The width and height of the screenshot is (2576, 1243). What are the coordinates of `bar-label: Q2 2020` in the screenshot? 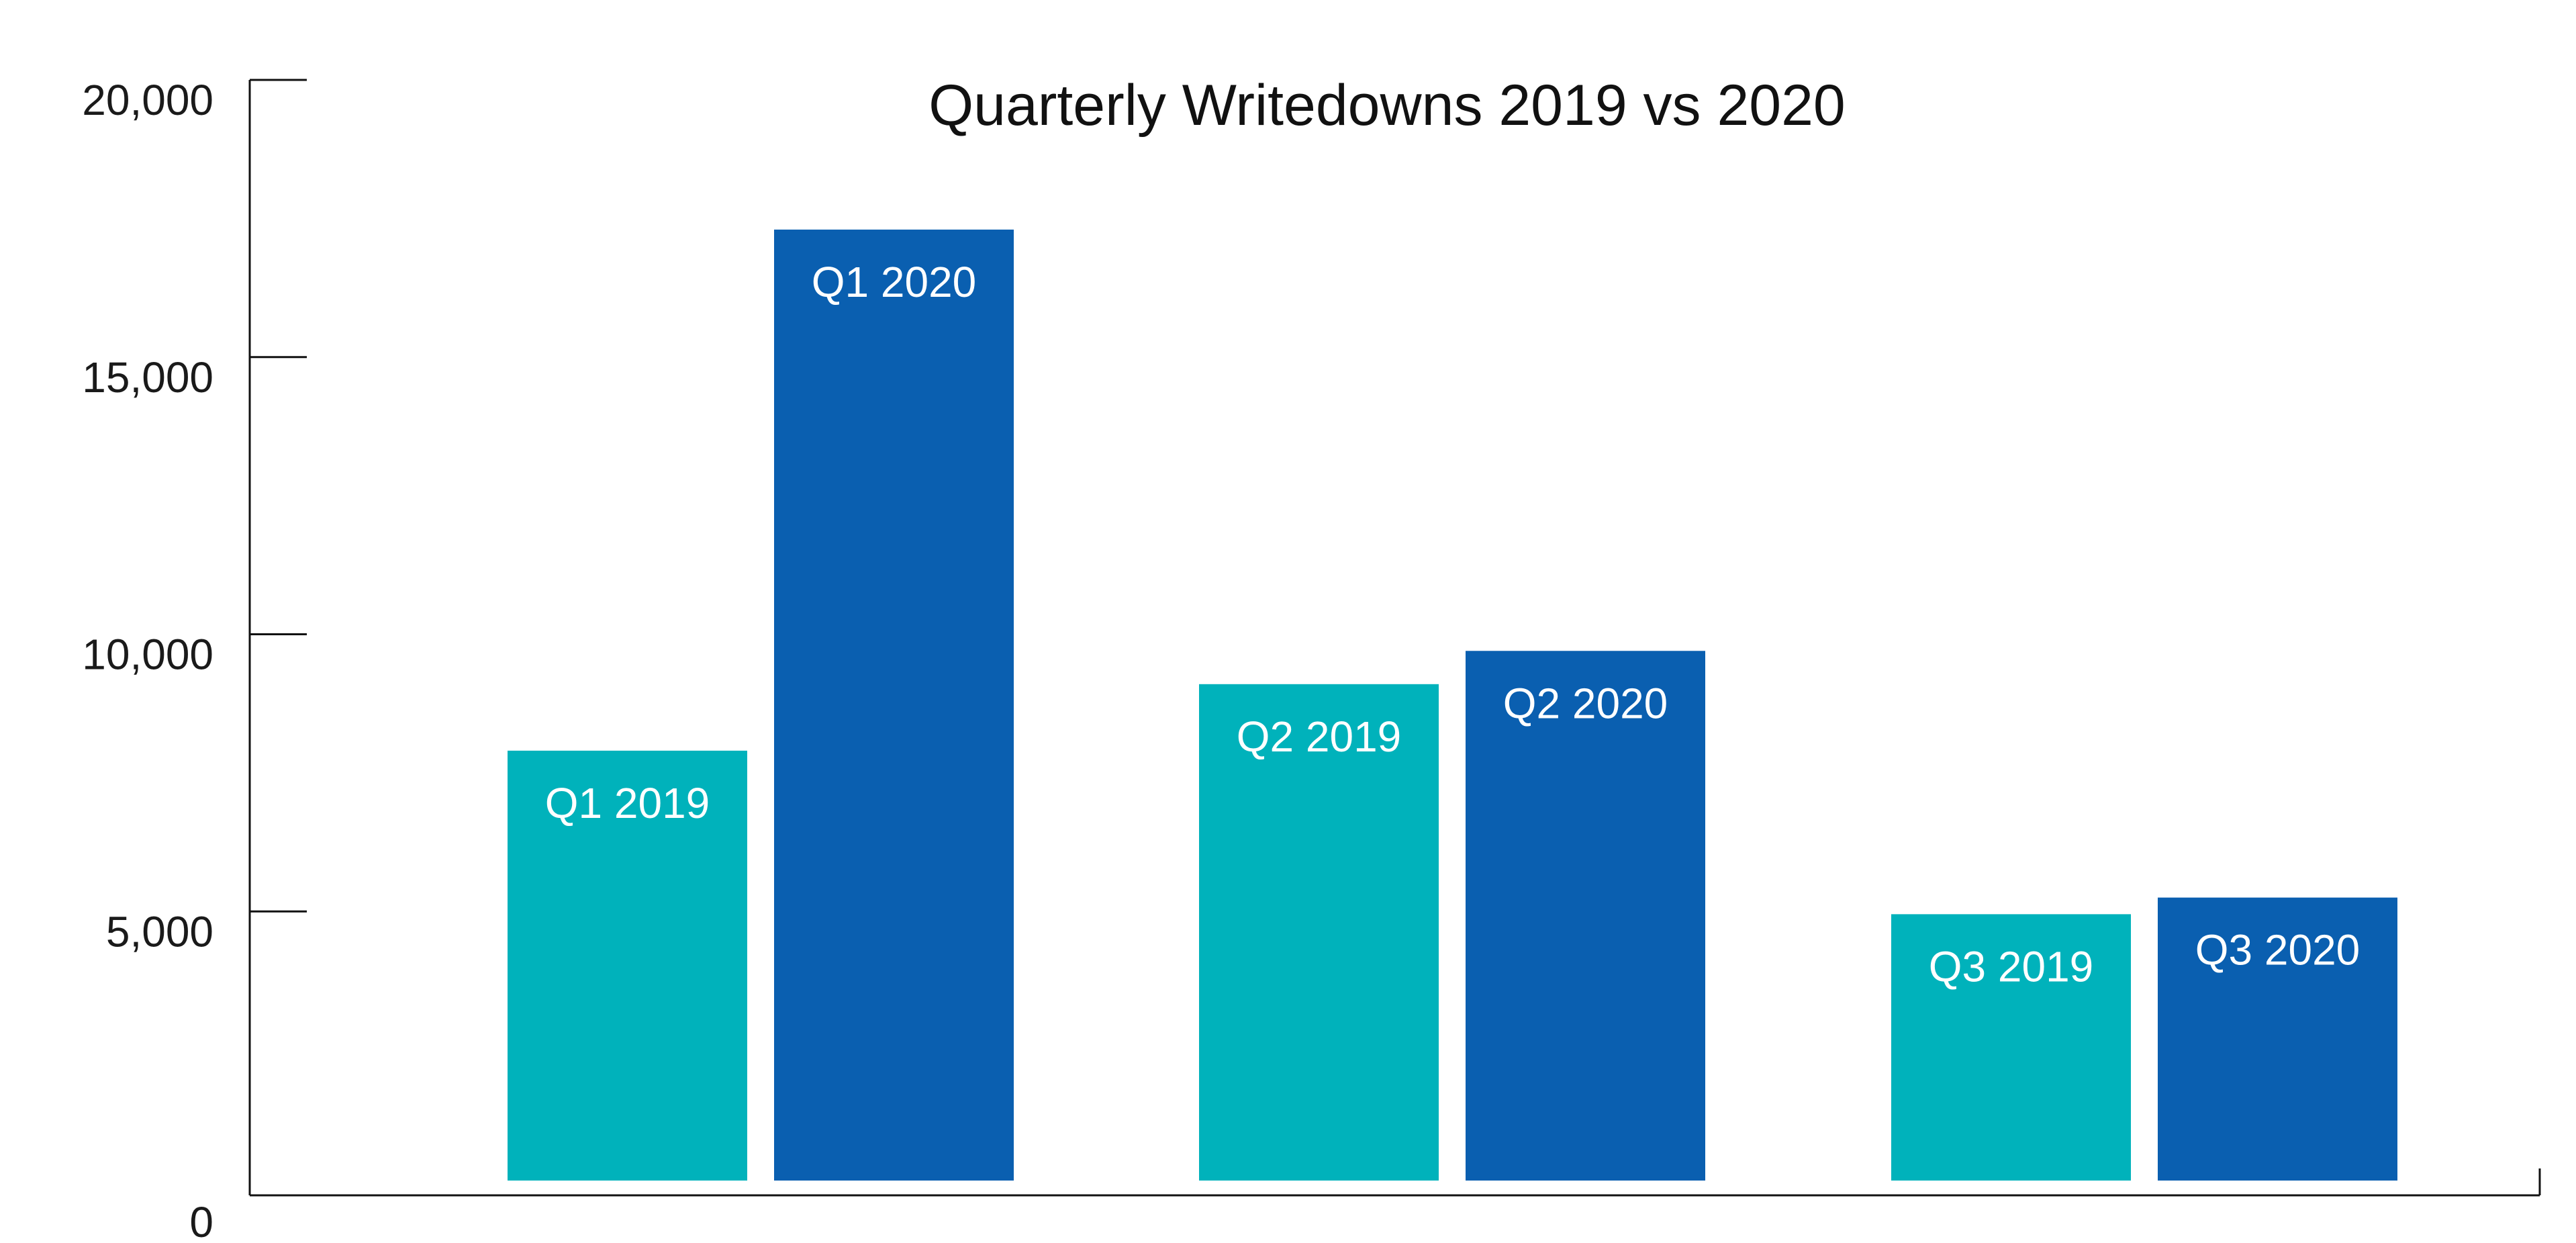 It's located at (1585, 703).